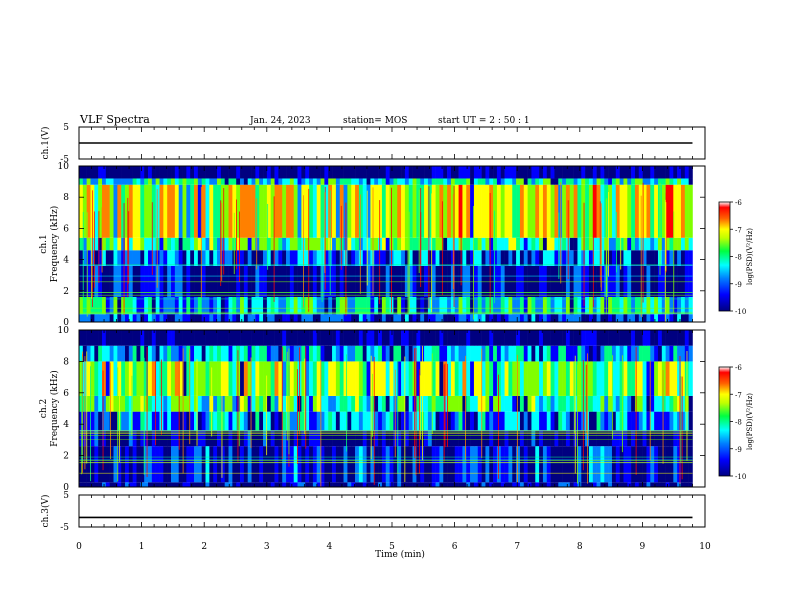 This screenshot has width=792, height=616. Describe the element at coordinates (66, 425) in the screenshot. I see `y-tick-label: 4` at that location.